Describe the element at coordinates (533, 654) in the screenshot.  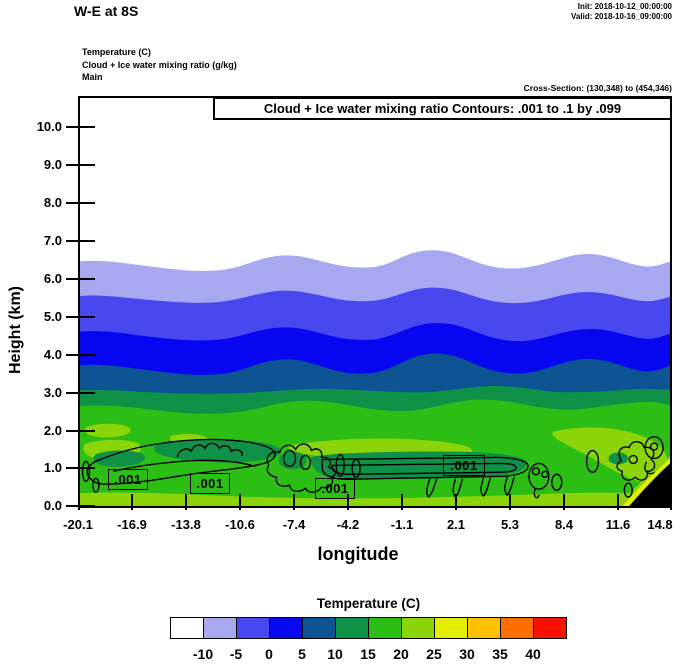
I see `colorbar-label: 40` at that location.